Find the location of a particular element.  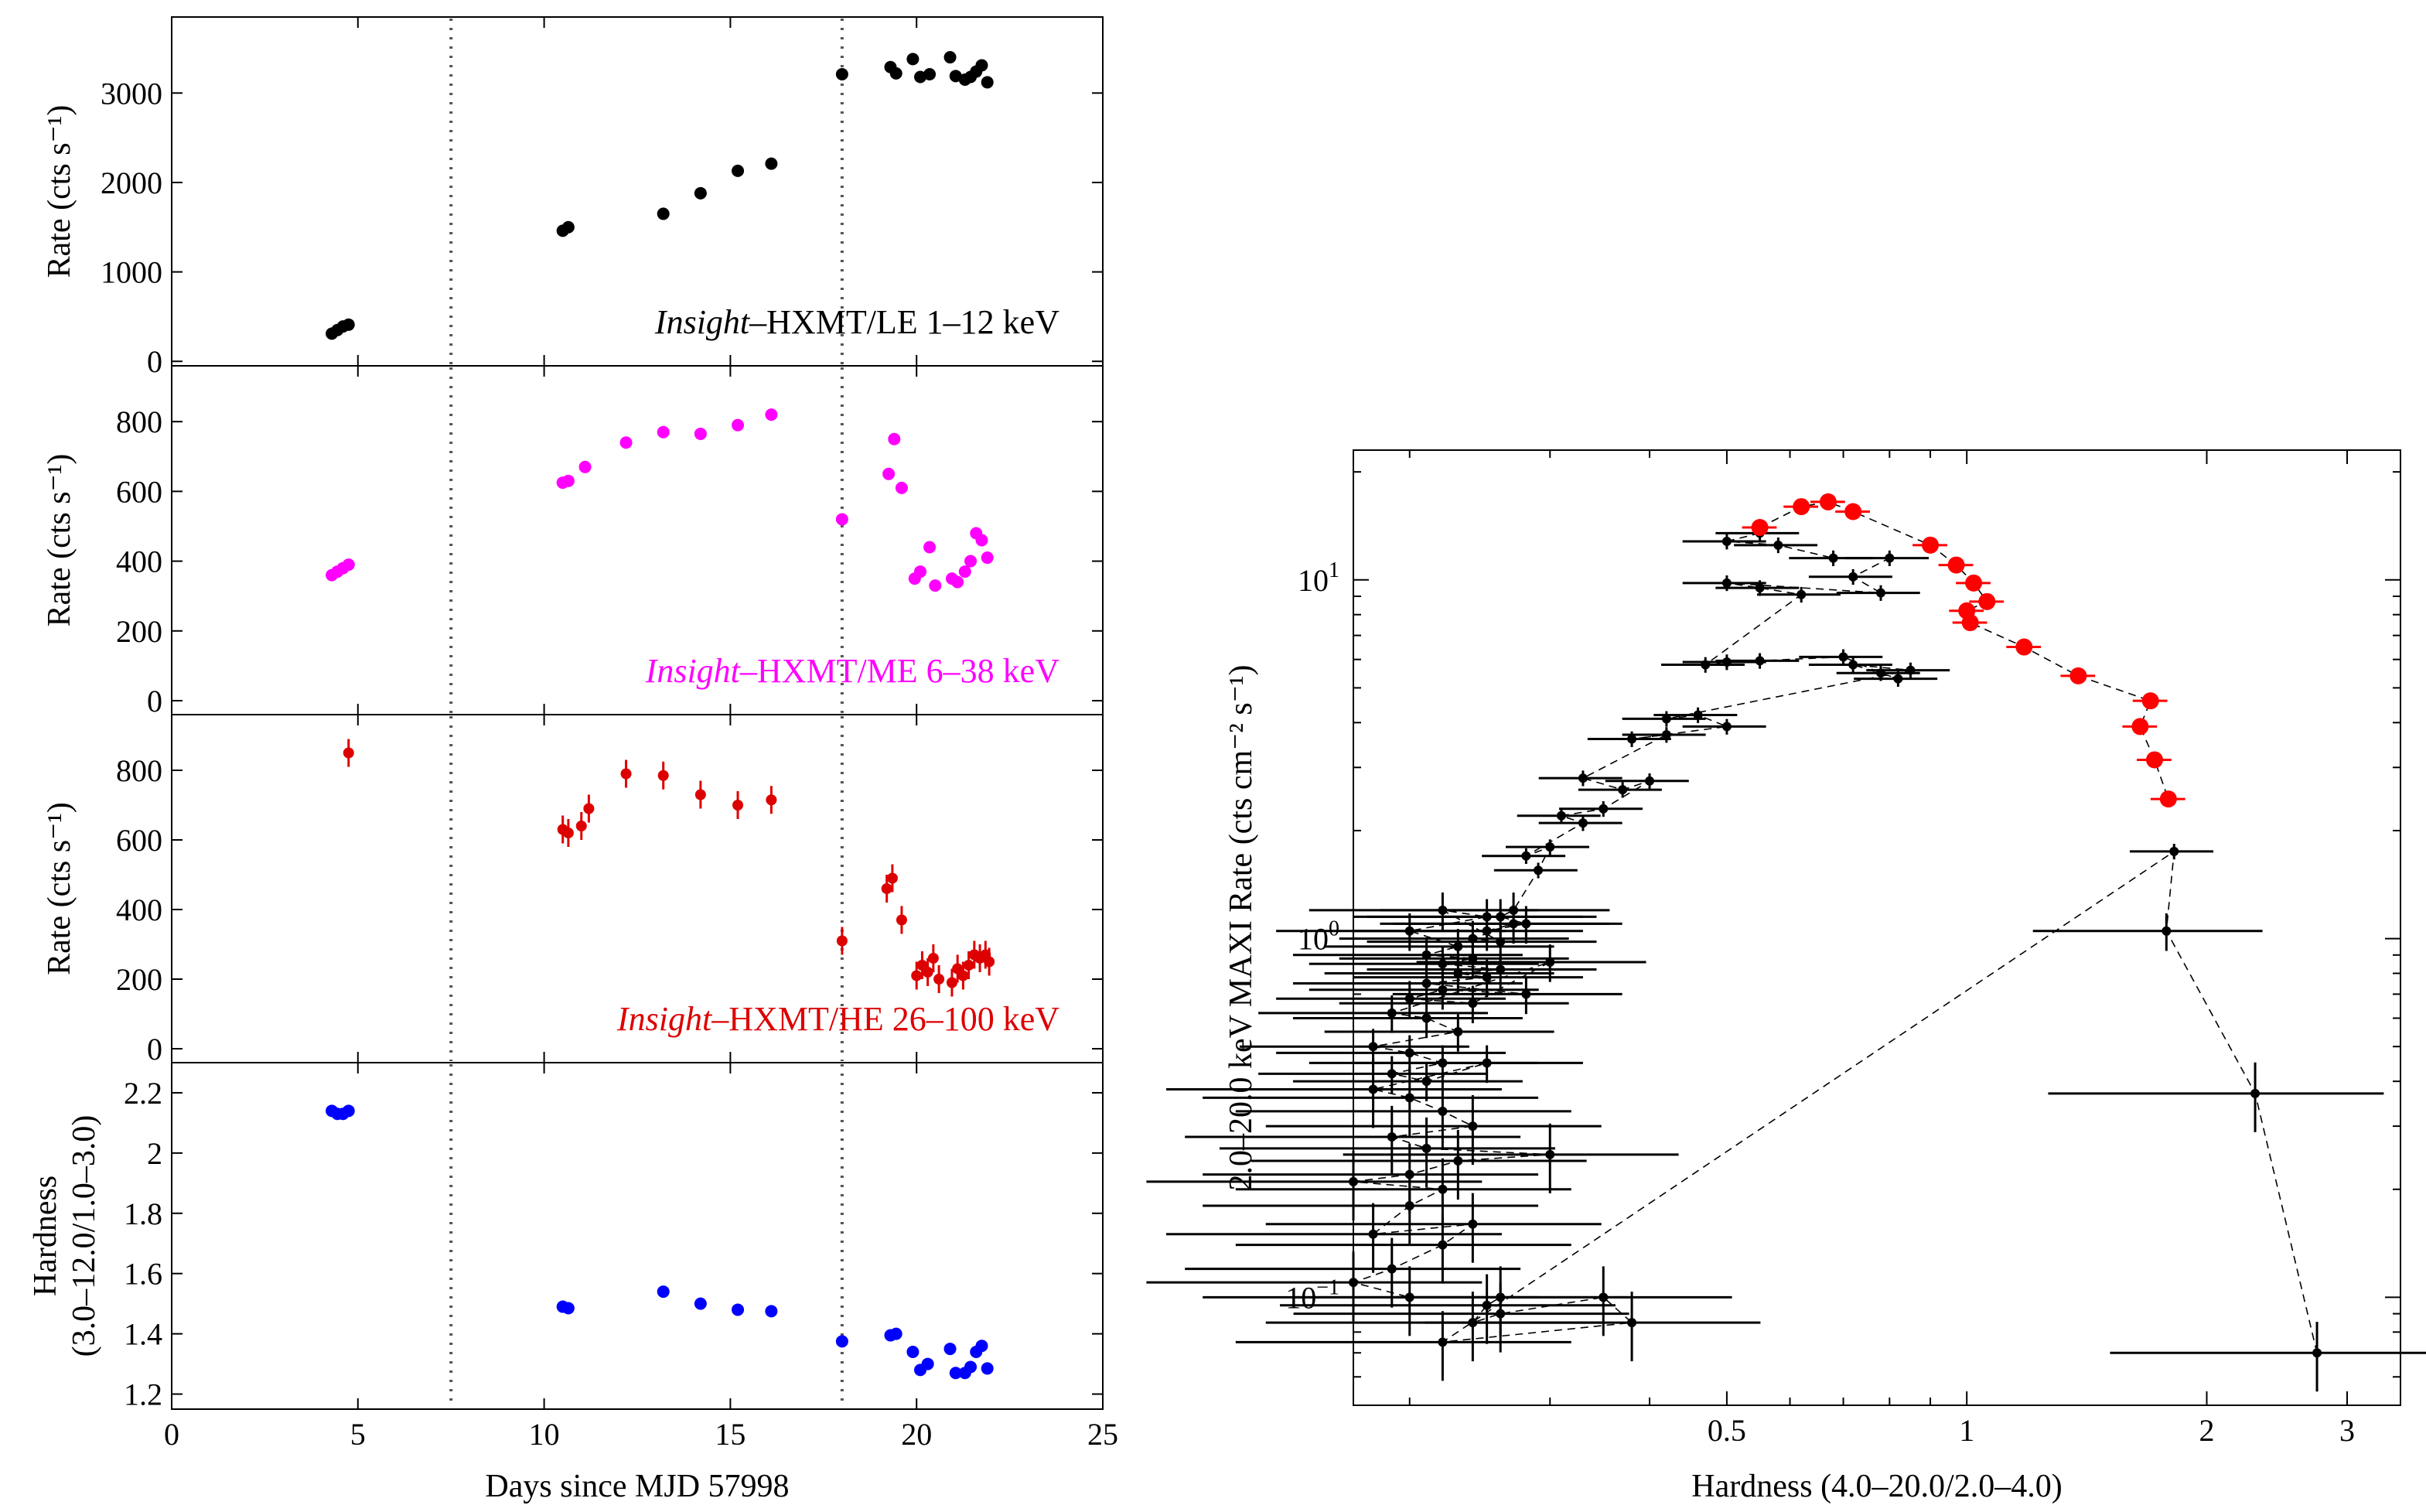

y-tick-label: 3000 is located at coordinates (131, 93).